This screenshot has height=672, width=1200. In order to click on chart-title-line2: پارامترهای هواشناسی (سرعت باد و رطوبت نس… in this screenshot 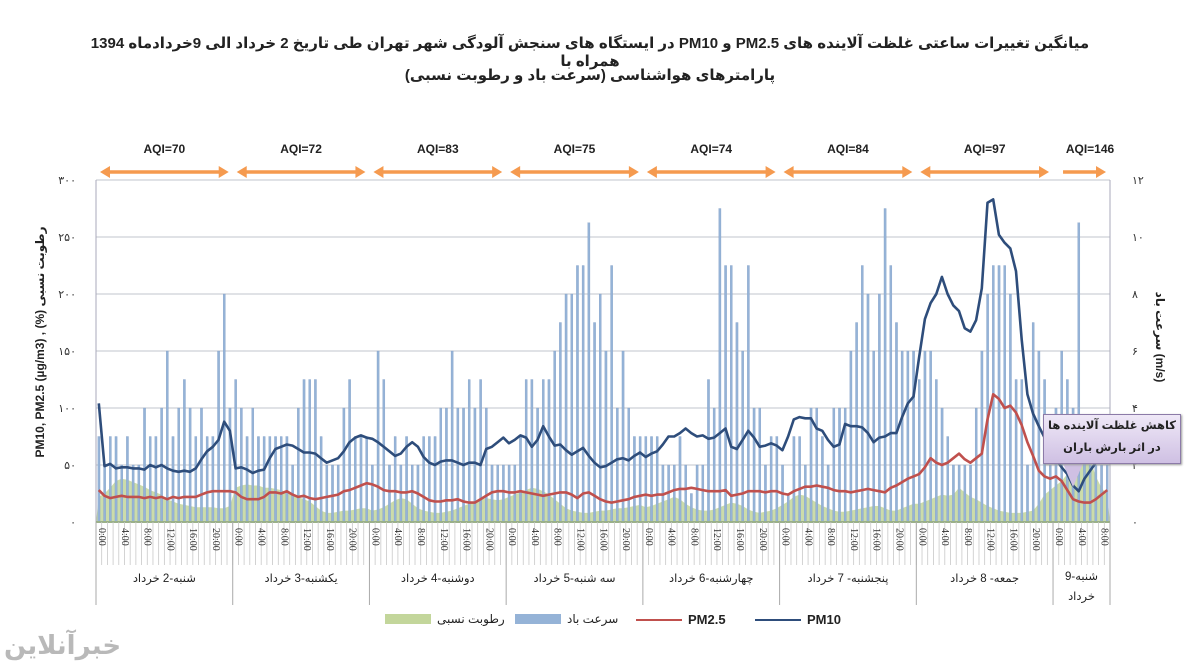, I will do `click(590, 75)`.